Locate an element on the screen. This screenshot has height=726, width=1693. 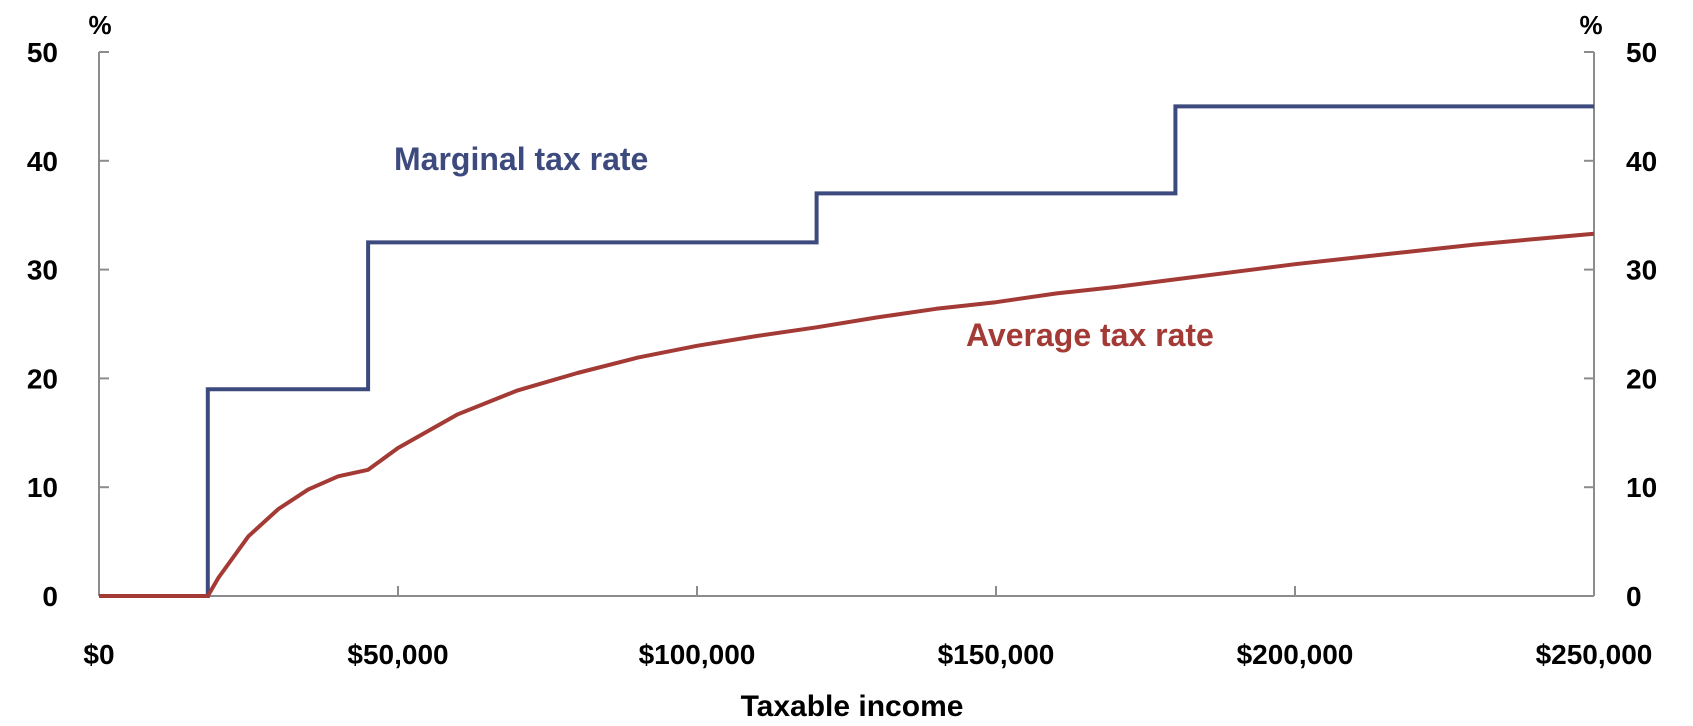
x-axis-label: Taxable income is located at coordinates (852, 706).